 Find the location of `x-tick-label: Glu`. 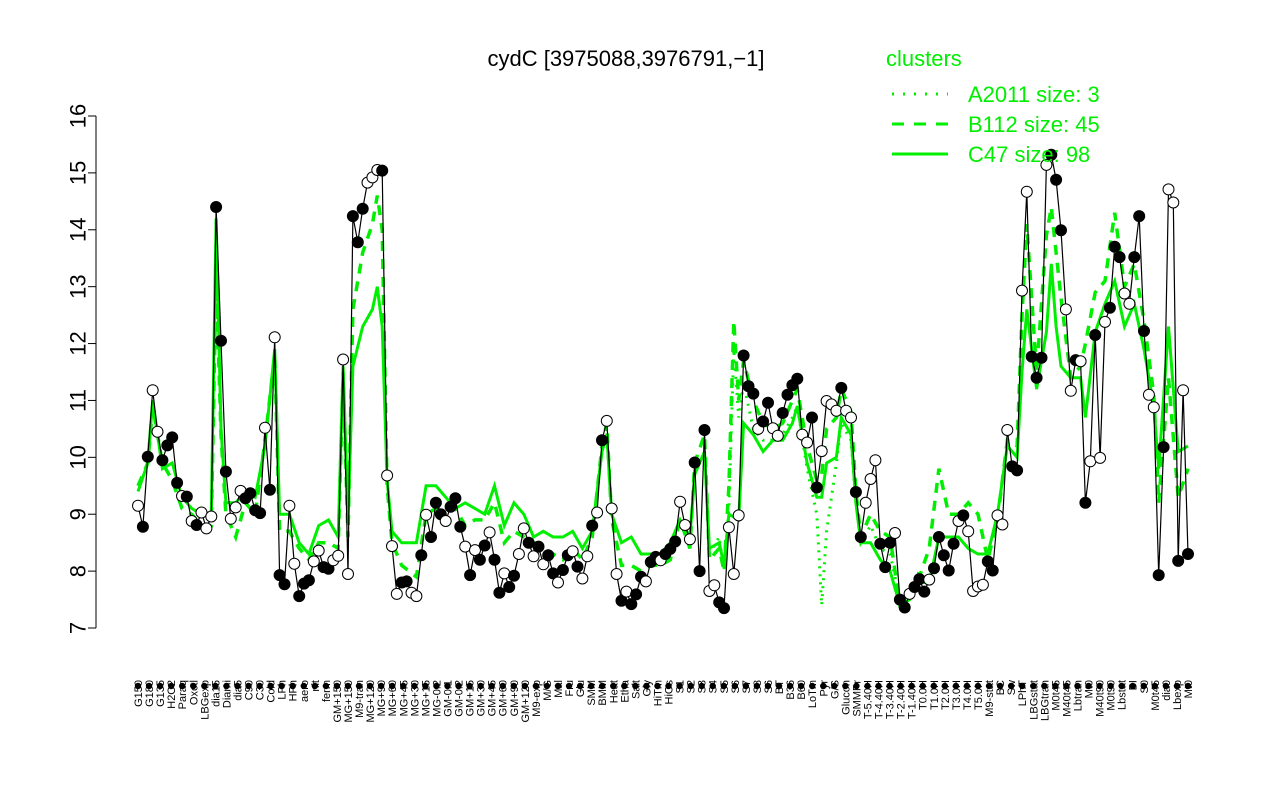

x-tick-label: Glu is located at coordinates (581, 688).